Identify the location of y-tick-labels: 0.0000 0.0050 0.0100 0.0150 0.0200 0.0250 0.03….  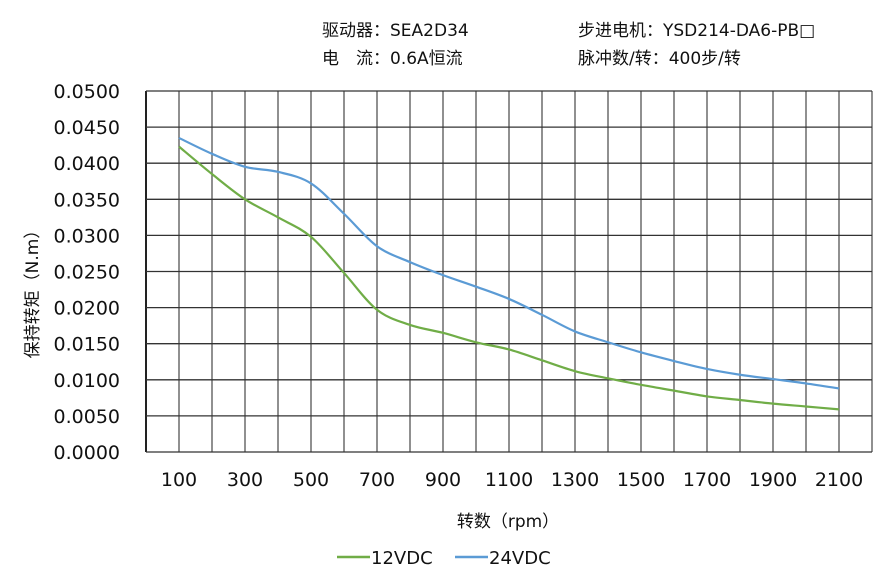
(87, 272).